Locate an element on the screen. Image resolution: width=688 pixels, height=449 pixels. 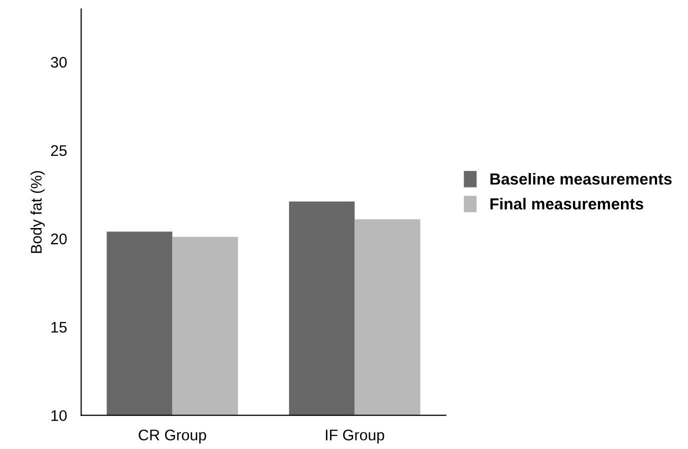
x-tick-label: CR Group is located at coordinates (172, 437).